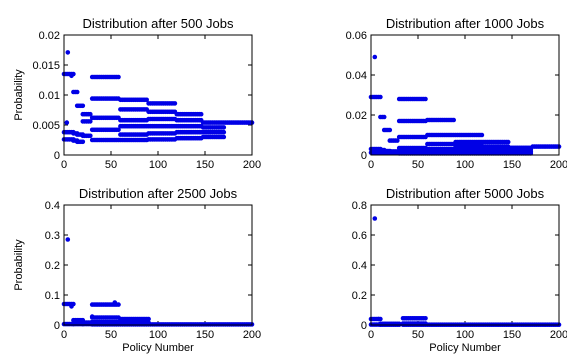  Describe the element at coordinates (356, 36) in the screenshot. I see `y-tick-label: 0.06` at that location.